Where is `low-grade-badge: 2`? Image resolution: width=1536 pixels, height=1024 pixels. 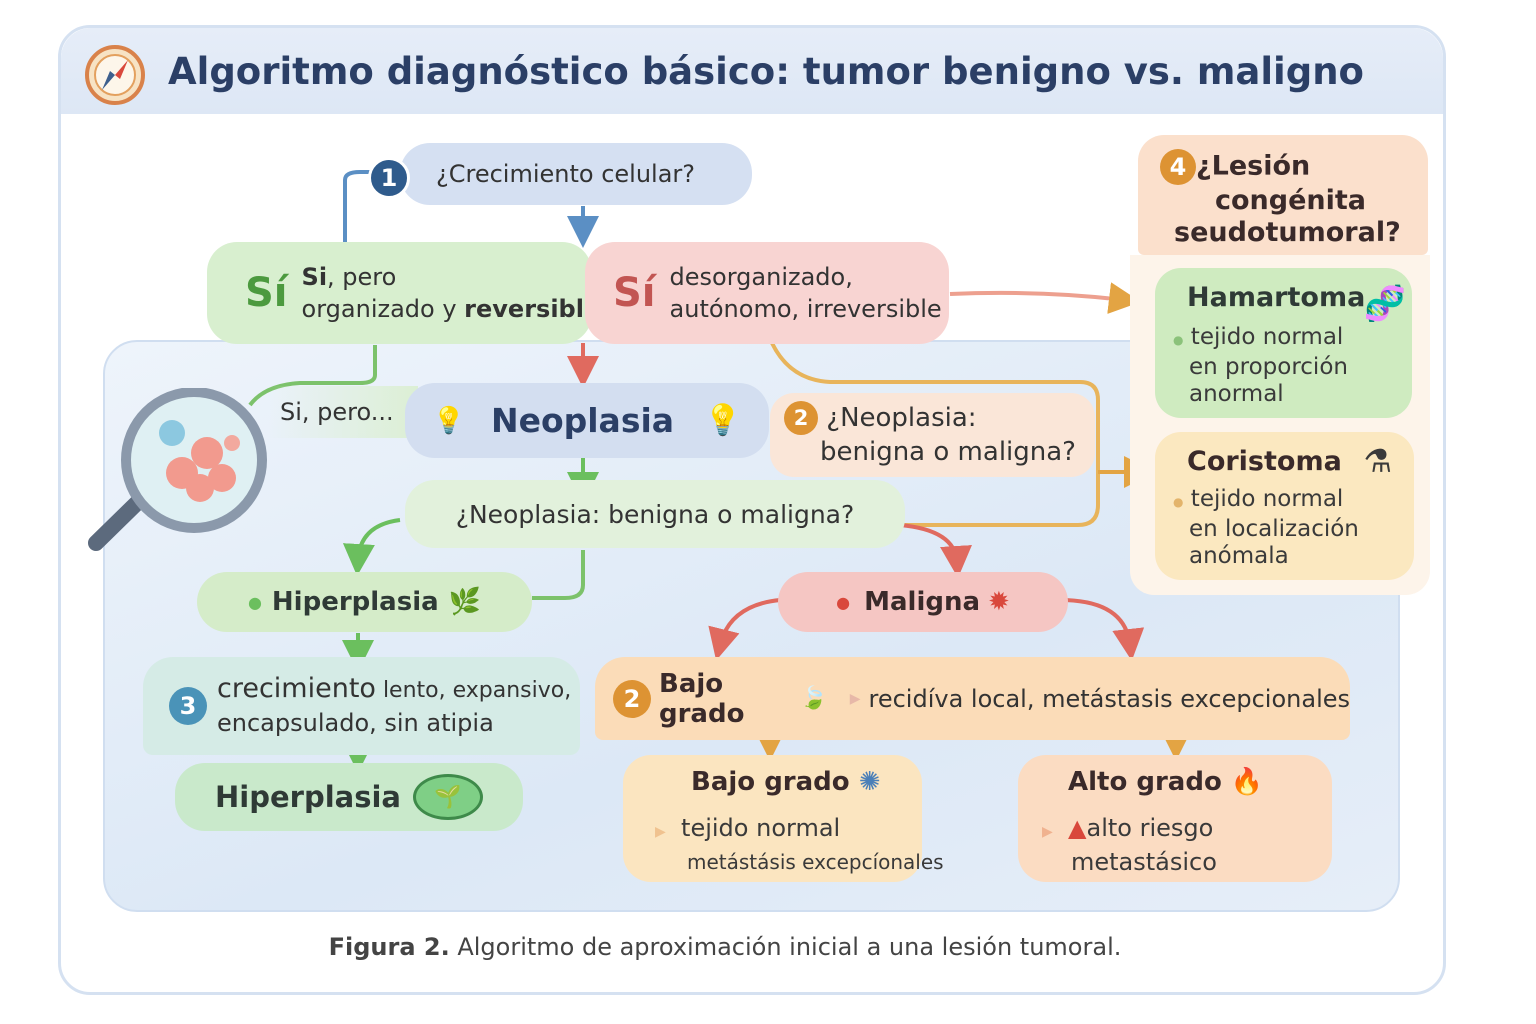
low-grade-badge: 2 is located at coordinates (632, 698).